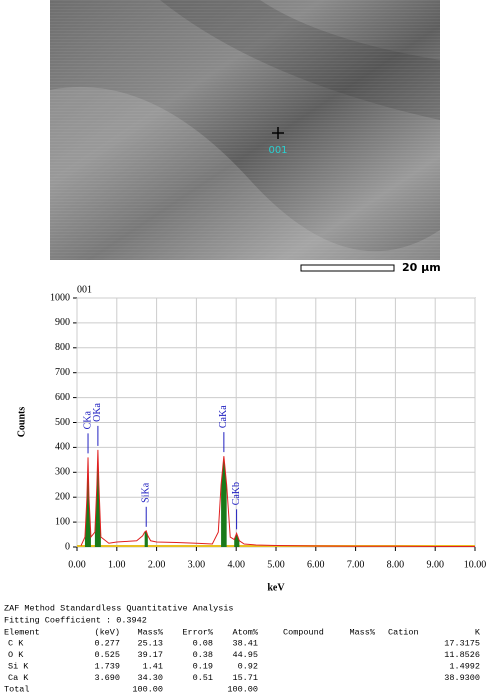 The image size is (490, 698). Describe the element at coordinates (62, 496) in the screenshot. I see `y-tick-label: 200` at that location.